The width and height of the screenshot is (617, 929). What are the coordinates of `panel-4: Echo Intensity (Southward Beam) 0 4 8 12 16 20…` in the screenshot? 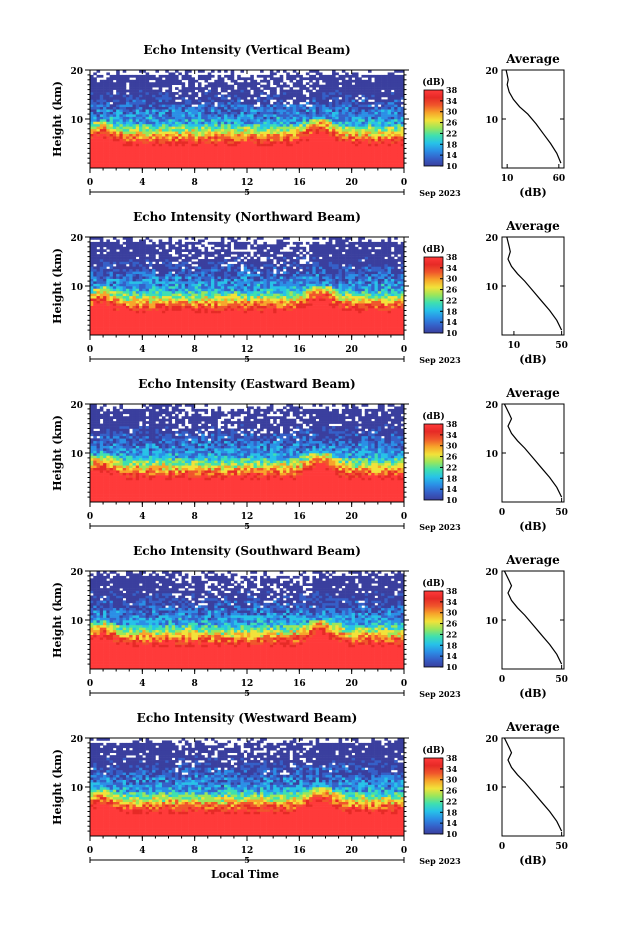 It's located at (309, 622).